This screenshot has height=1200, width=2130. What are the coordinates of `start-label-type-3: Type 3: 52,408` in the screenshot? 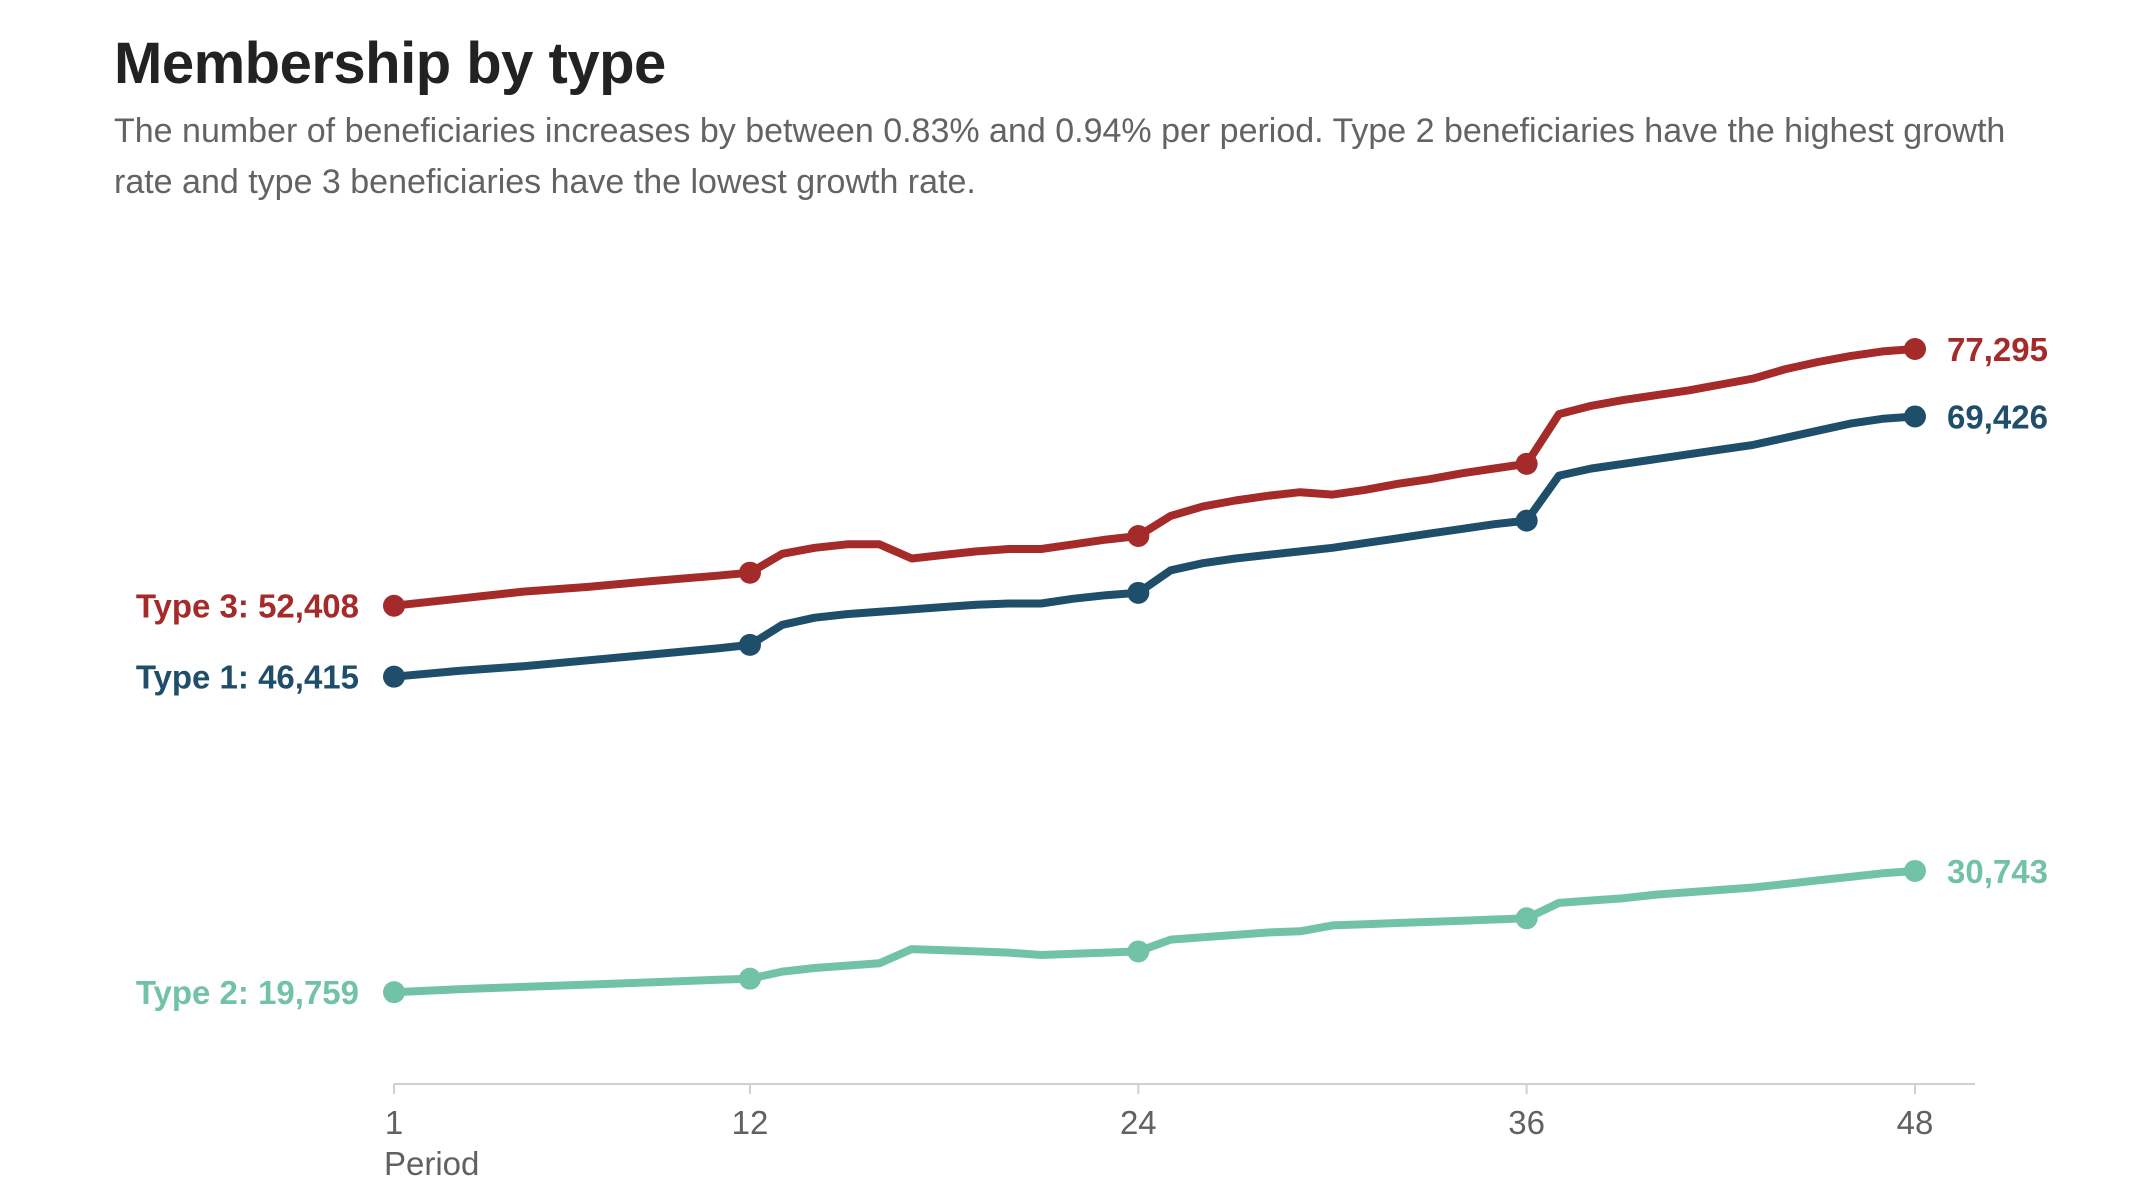 It's located at (247, 606).